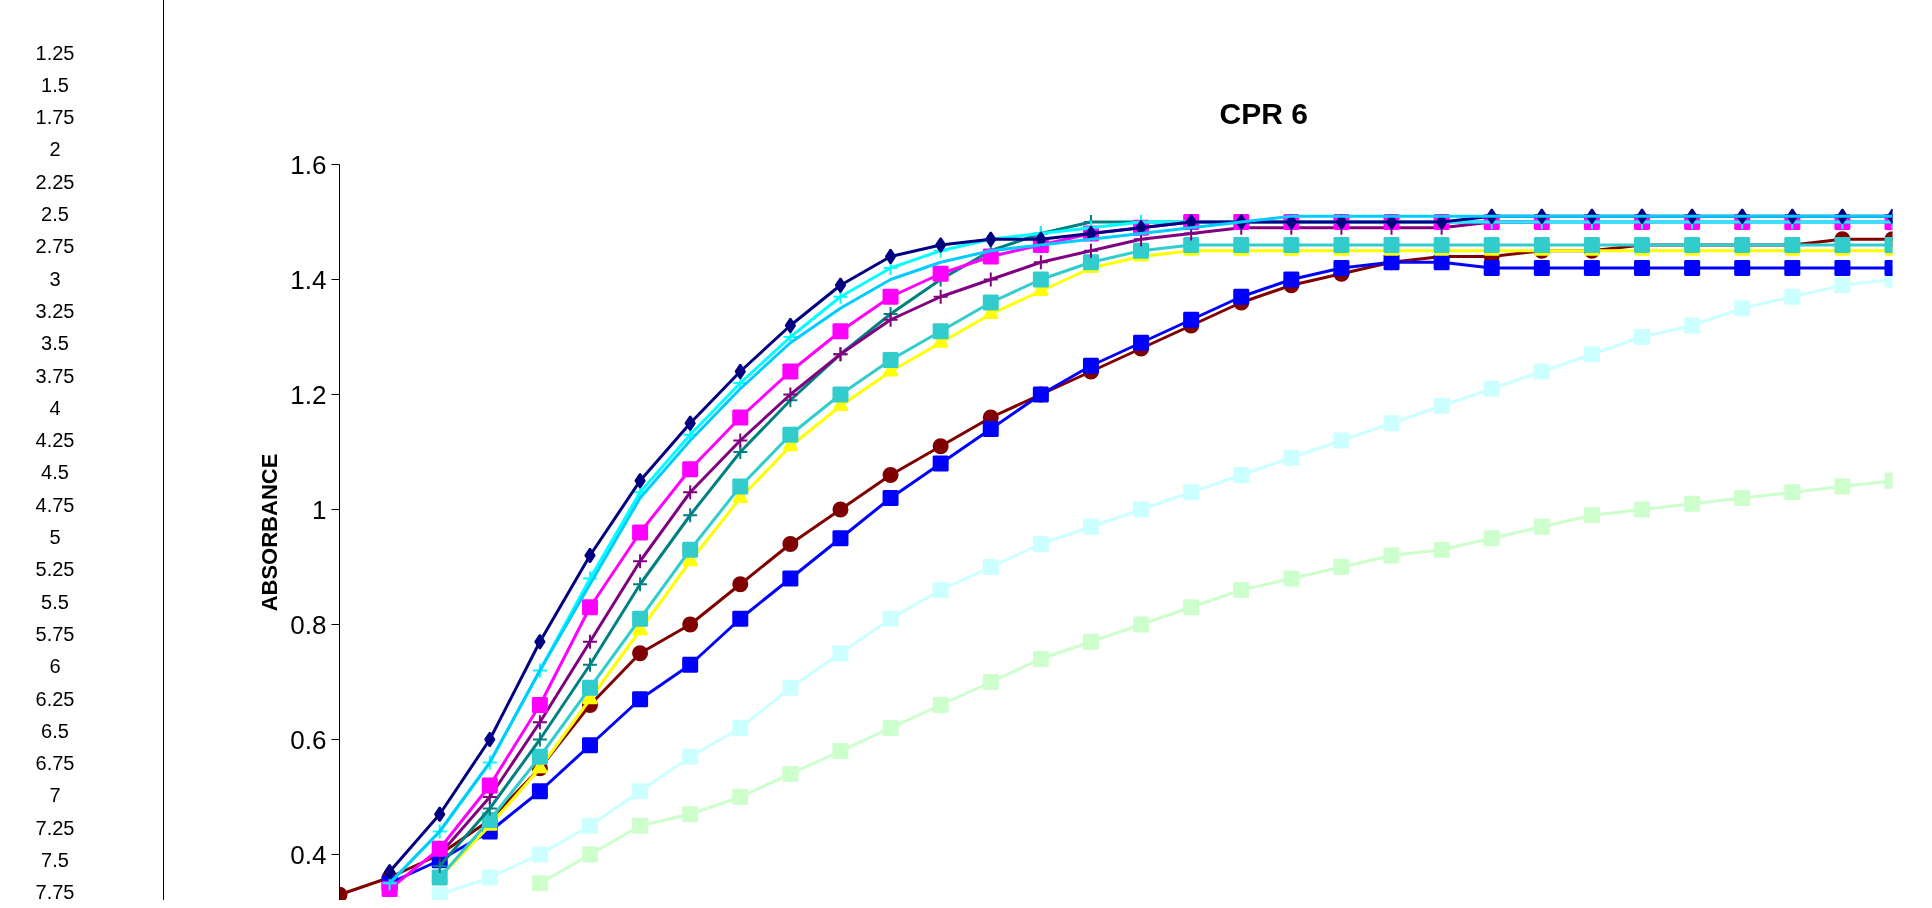 Image resolution: width=1932 pixels, height=908 pixels. What do you see at coordinates (55, 731) in the screenshot?
I see `text: 6.5` at bounding box center [55, 731].